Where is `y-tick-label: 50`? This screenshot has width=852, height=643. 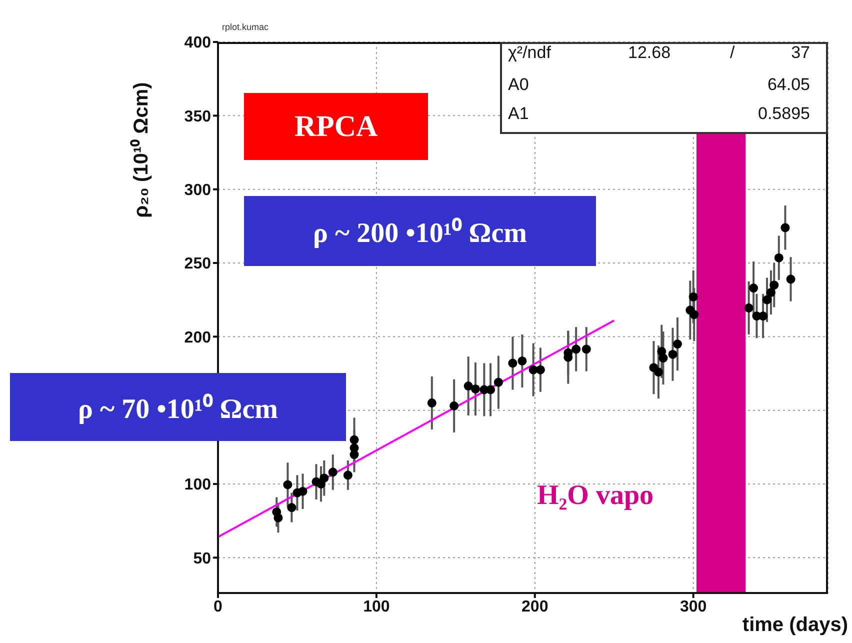 y-tick-label: 50 is located at coordinates (202, 559).